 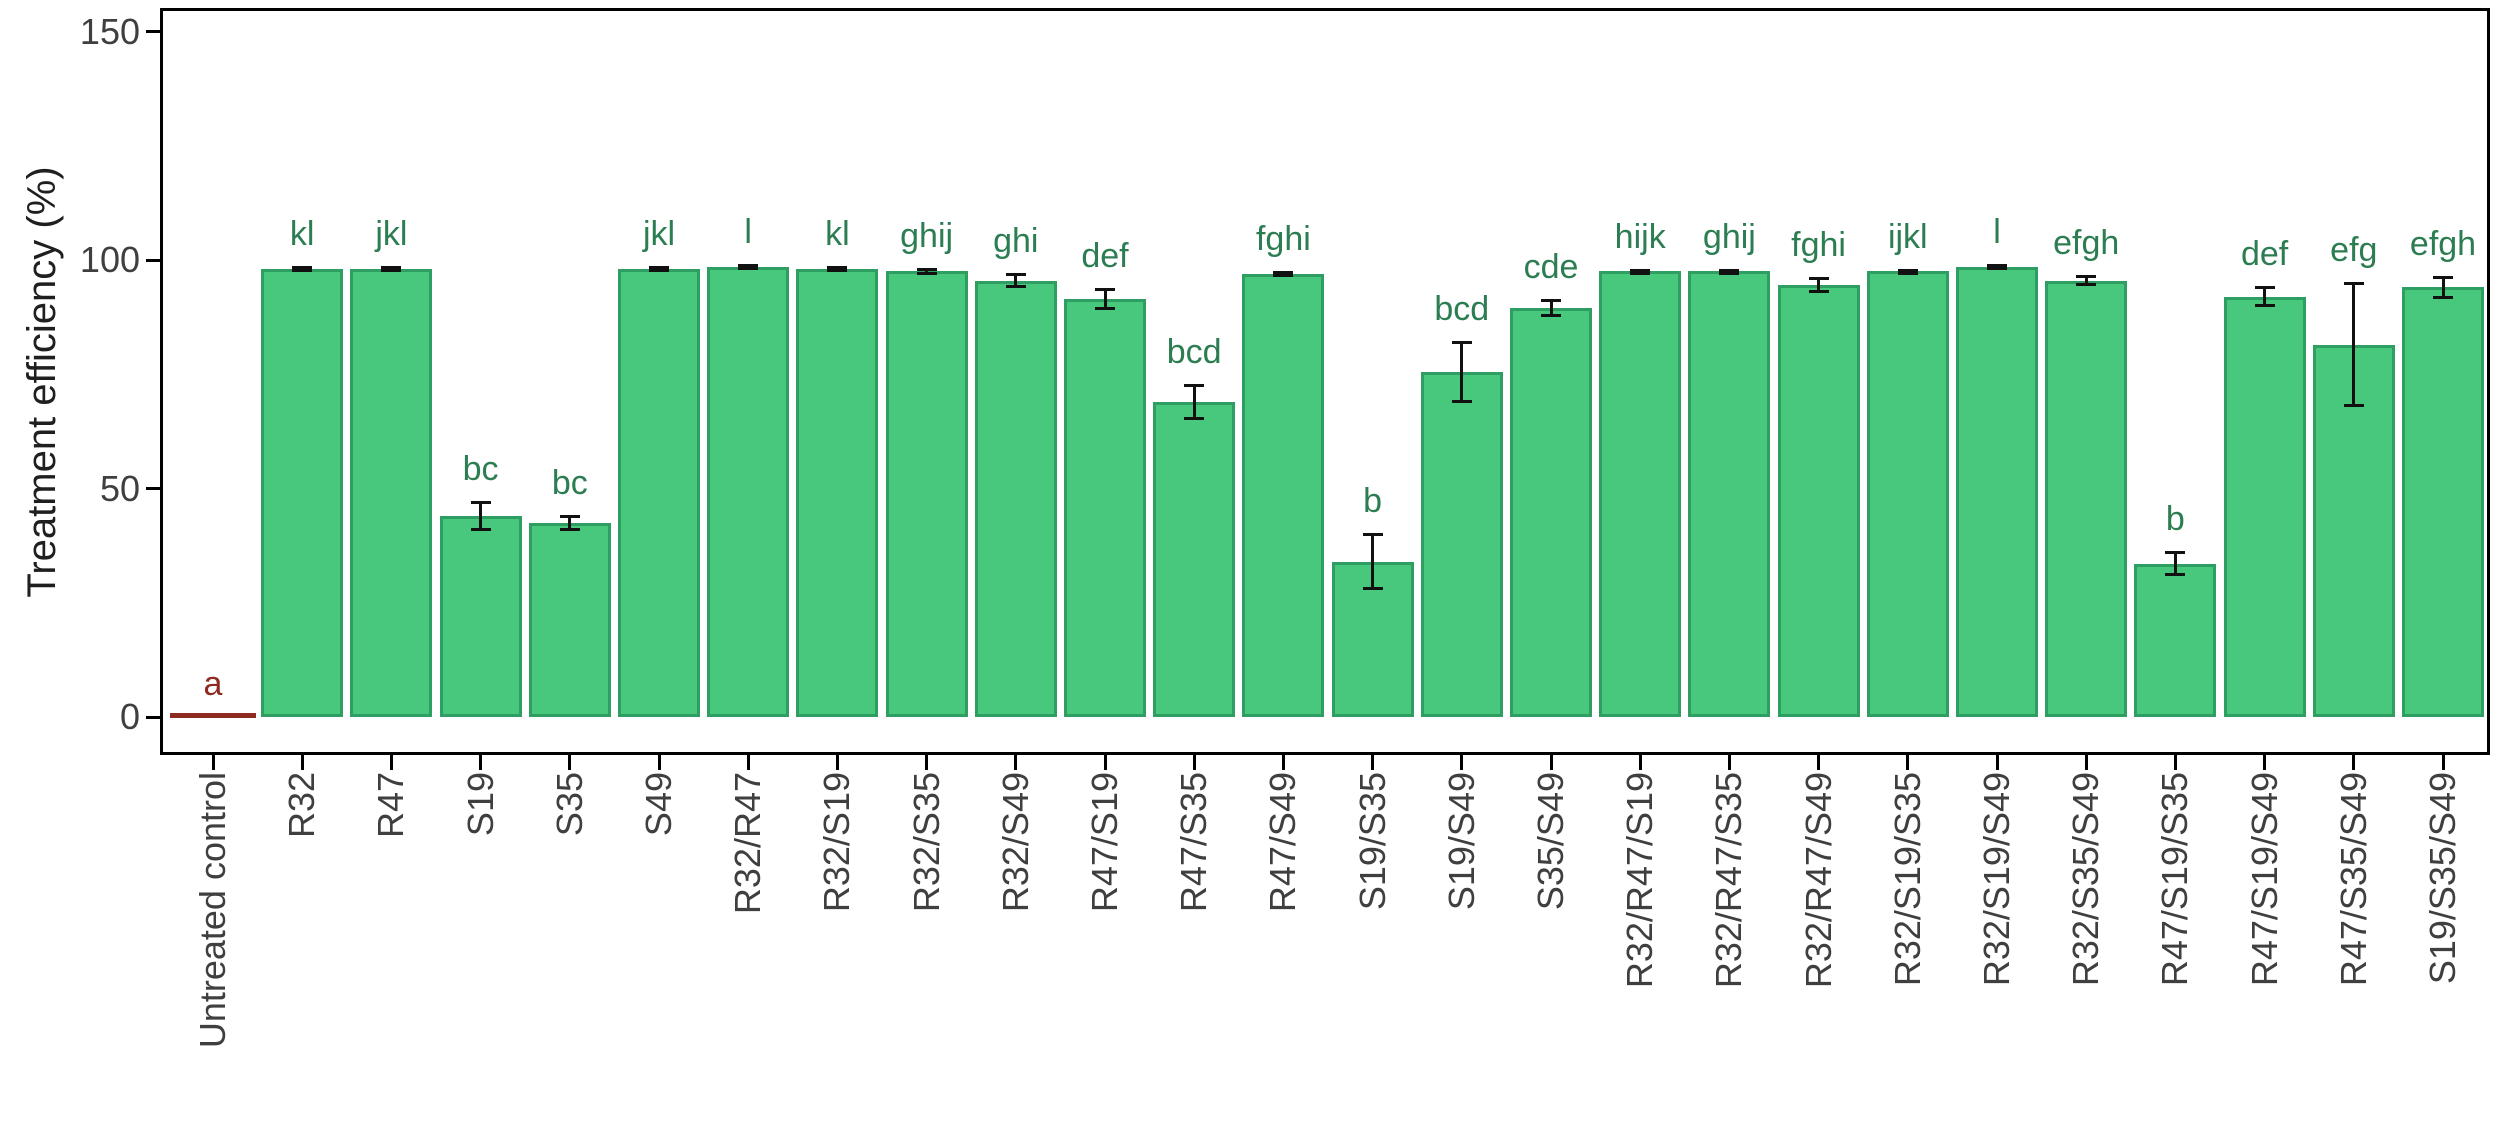 I want to click on x-tick-label: R47/S49, so click(x=1283, y=842).